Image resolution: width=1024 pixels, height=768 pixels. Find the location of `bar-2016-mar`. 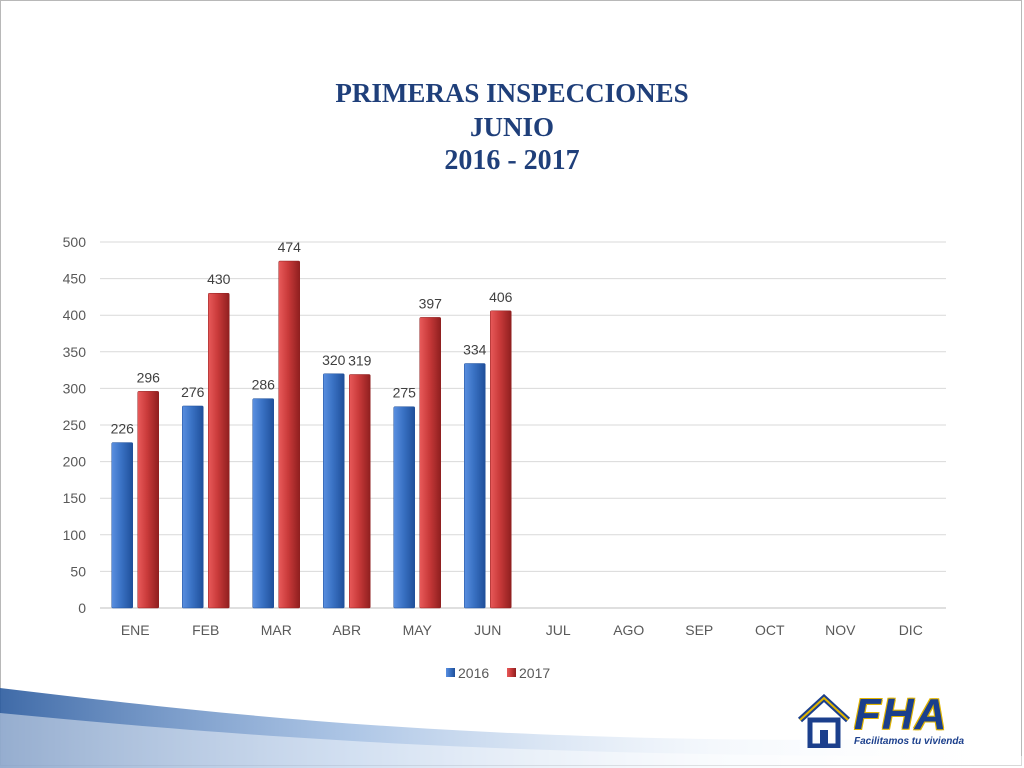

bar-2016-mar is located at coordinates (263, 503).